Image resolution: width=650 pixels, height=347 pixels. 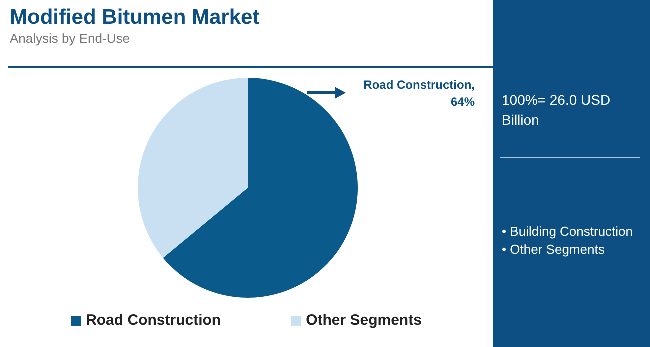 What do you see at coordinates (70, 38) in the screenshot?
I see `chart-subtitle: Analysis by End-Use` at bounding box center [70, 38].